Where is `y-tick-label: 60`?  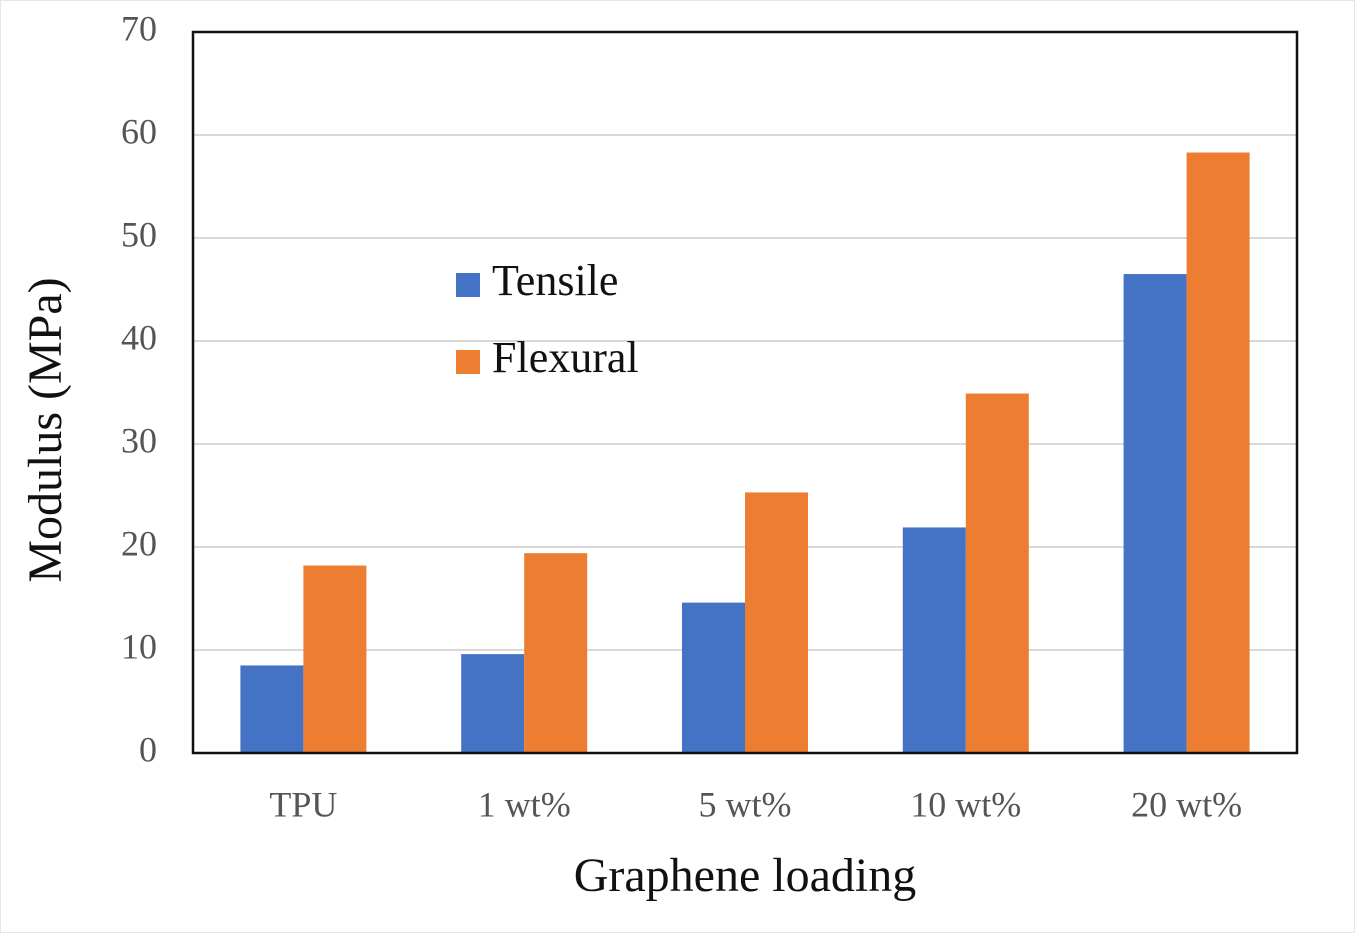
y-tick-label: 60 is located at coordinates (139, 131).